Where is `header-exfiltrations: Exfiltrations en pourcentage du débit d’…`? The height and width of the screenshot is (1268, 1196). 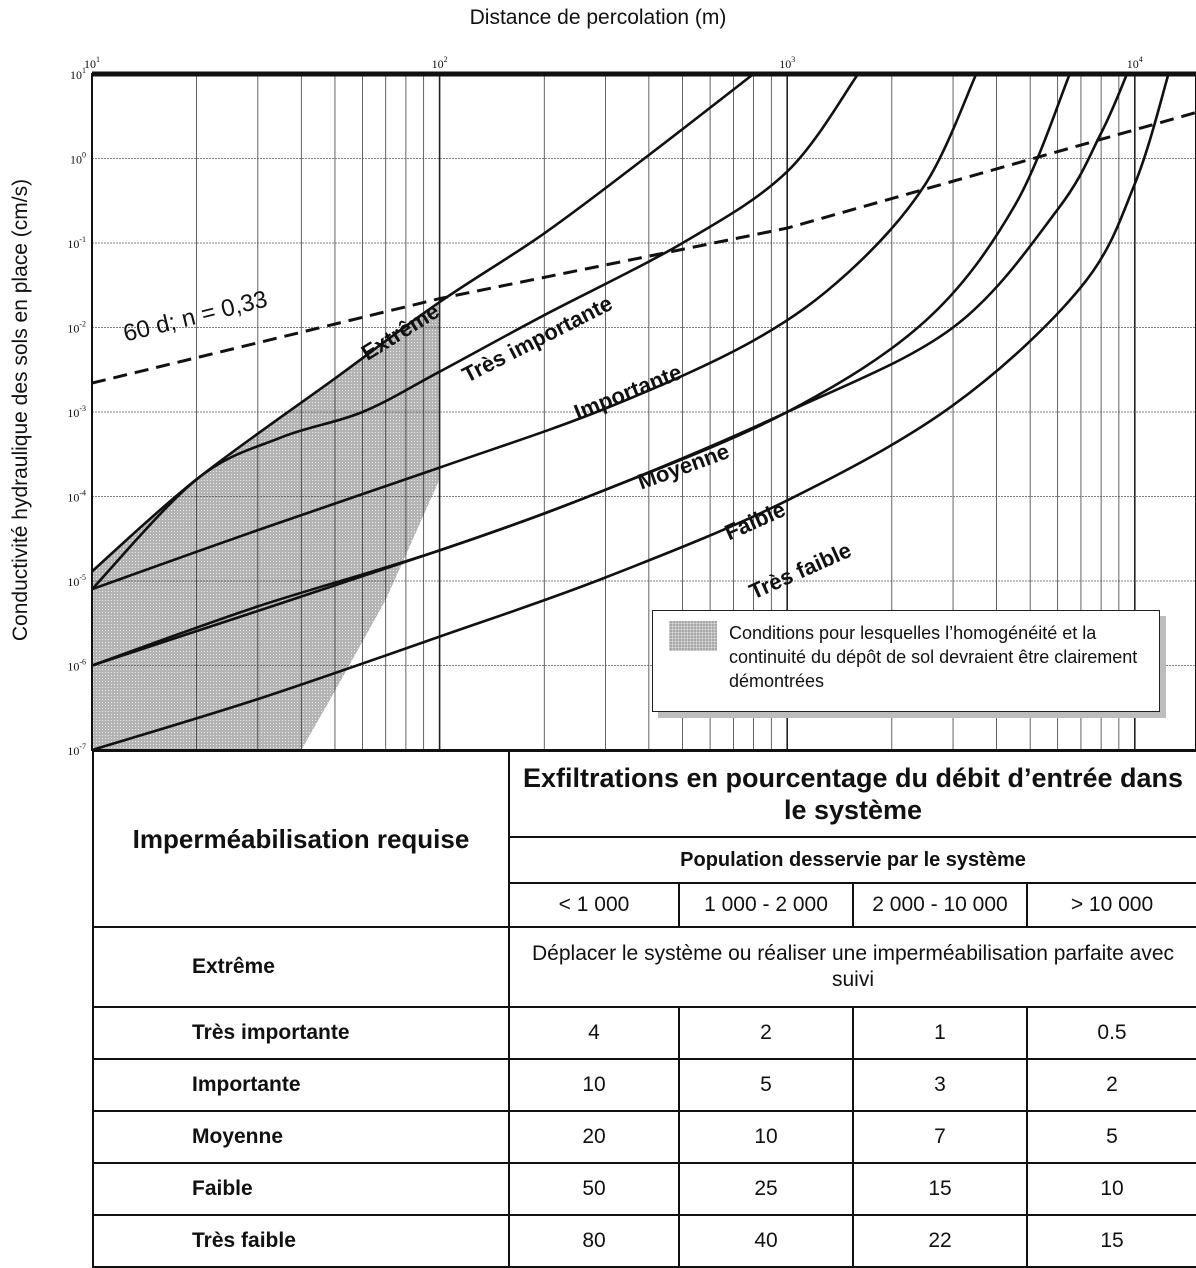 header-exfiltrations: Exfiltrations en pourcentage du débit d’… is located at coordinates (851, 794).